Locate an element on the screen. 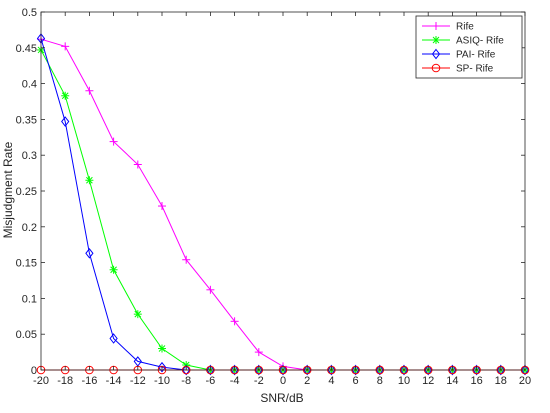 This screenshot has height=413, width=550. y-tick-label: 0.45 is located at coordinates (26, 49).